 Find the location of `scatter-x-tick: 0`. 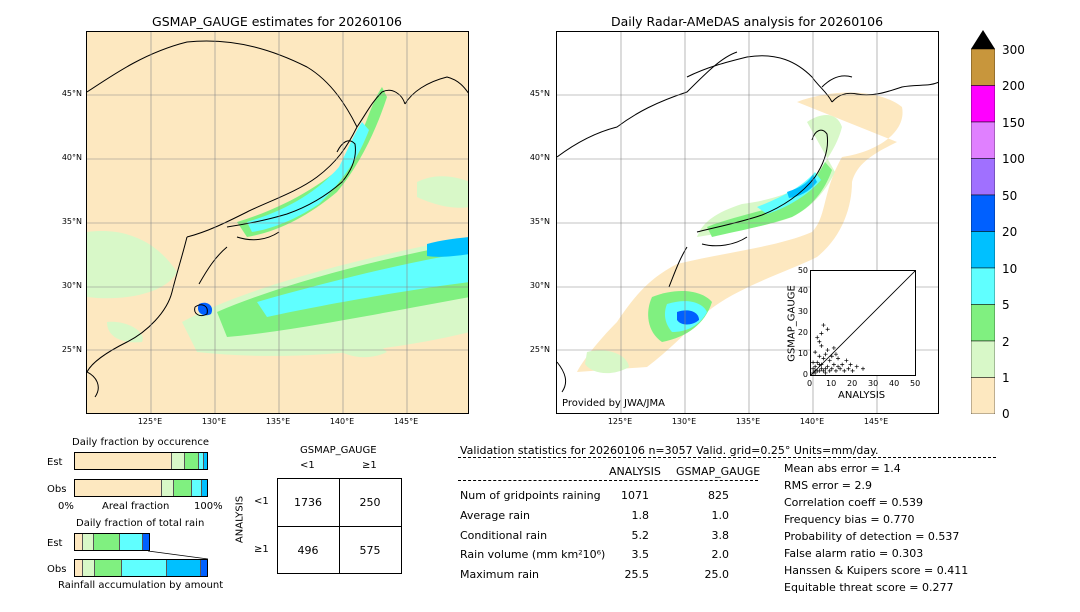

scatter-x-tick: 0 is located at coordinates (810, 383).